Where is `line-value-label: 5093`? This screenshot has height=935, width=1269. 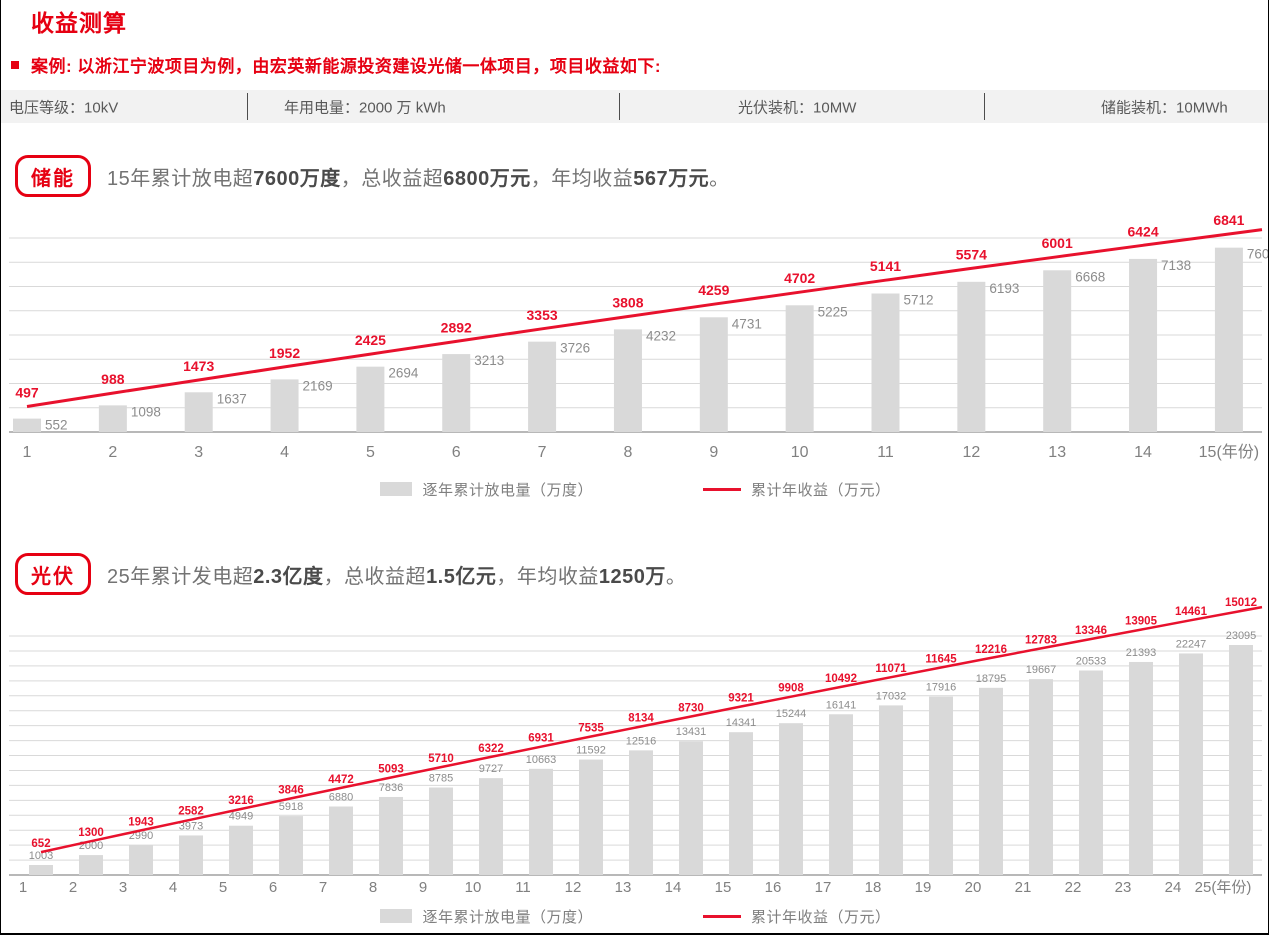
line-value-label: 5093 is located at coordinates (391, 770).